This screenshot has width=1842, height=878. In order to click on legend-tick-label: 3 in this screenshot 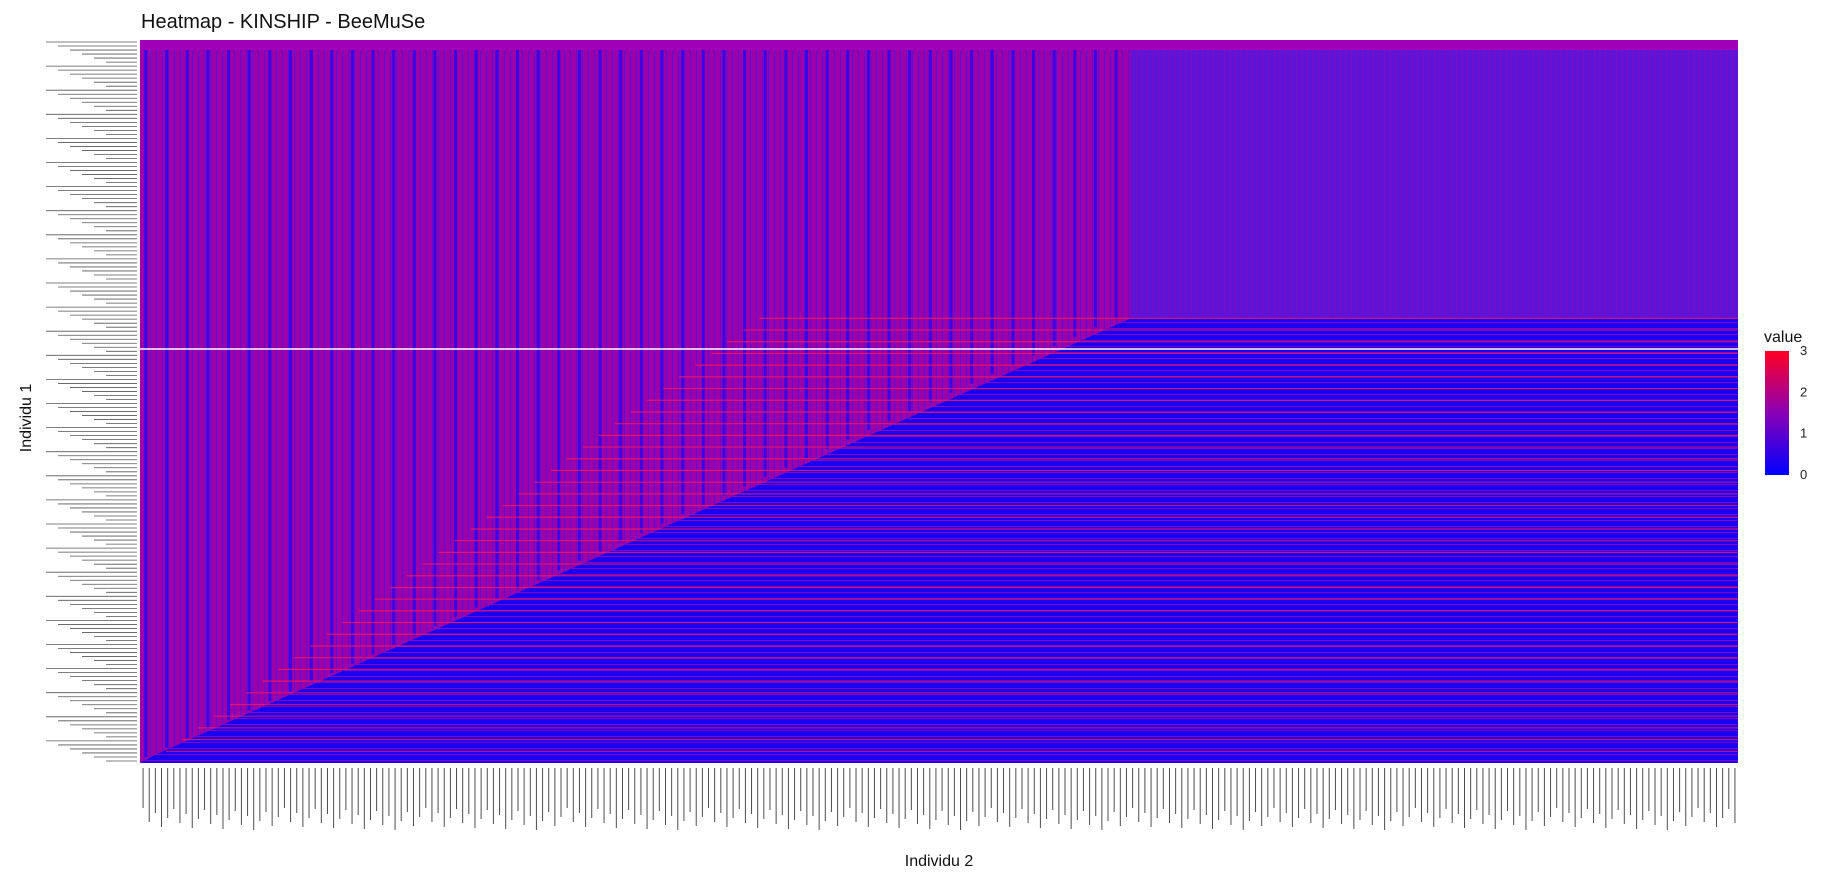, I will do `click(1803, 350)`.